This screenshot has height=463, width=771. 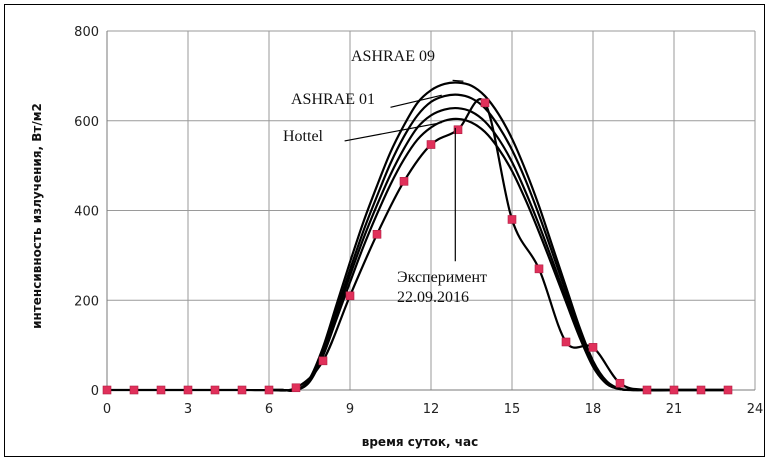 What do you see at coordinates (350, 409) in the screenshot?
I see `x-tick-label: 9` at bounding box center [350, 409].